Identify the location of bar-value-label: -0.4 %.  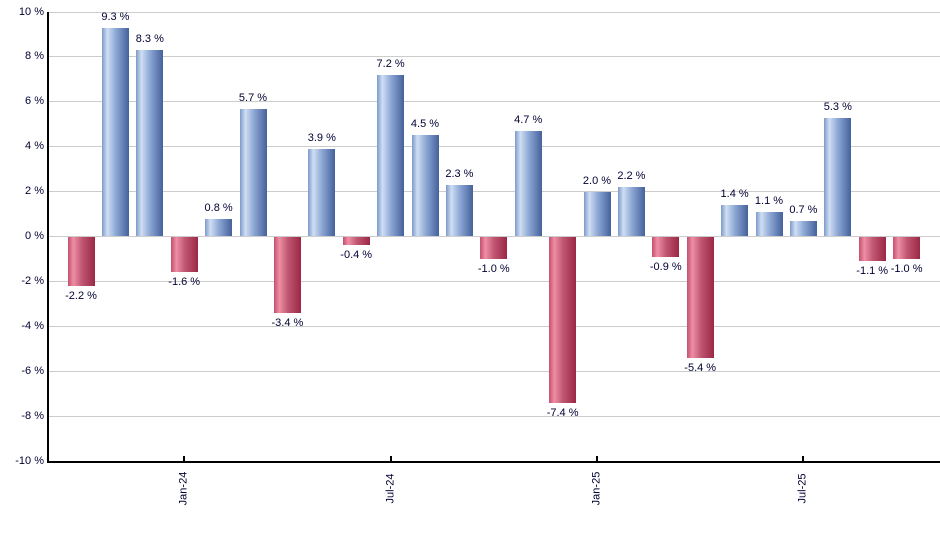
(356, 255).